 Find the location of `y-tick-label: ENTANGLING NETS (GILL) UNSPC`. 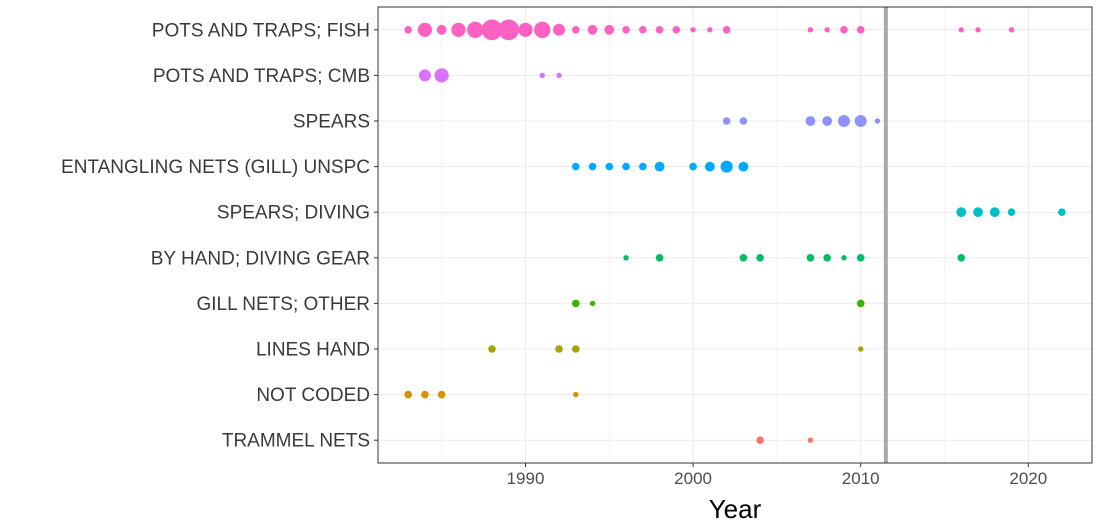

y-tick-label: ENTANGLING NETS (GILL) UNSPC is located at coordinates (215, 167).